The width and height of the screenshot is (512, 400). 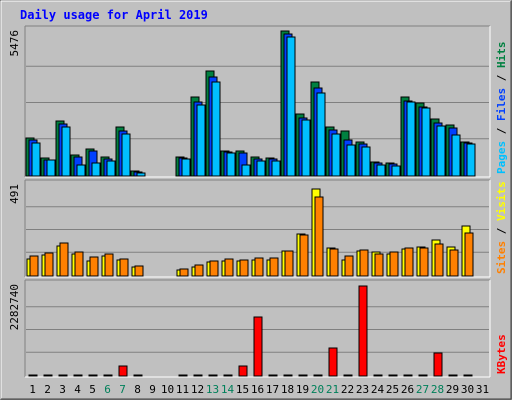 I want to click on x-tick-label: 31, so click(x=482, y=389).